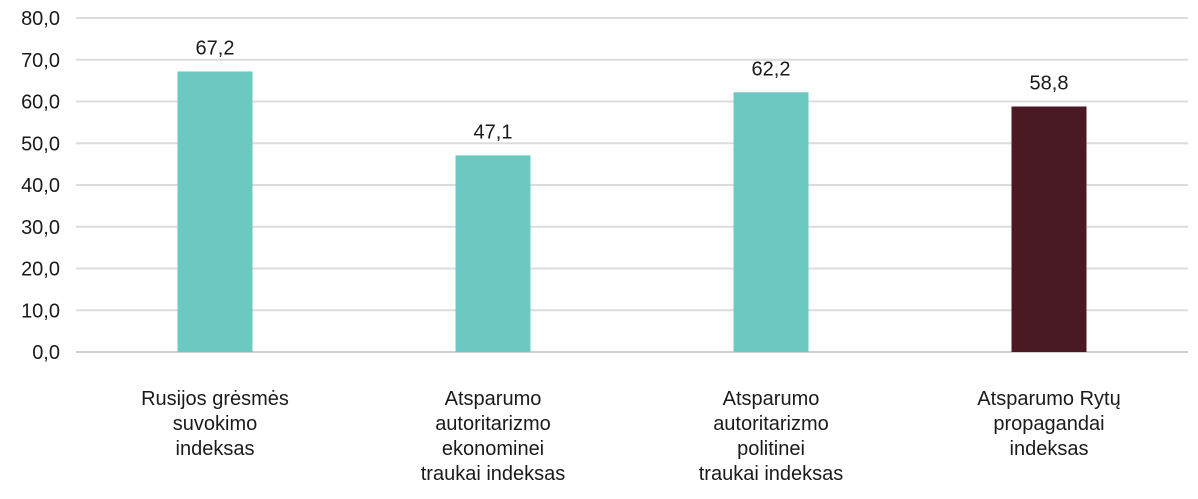  What do you see at coordinates (1048, 399) in the screenshot?
I see `x-category-label-line: Atsparumo Rytų` at bounding box center [1048, 399].